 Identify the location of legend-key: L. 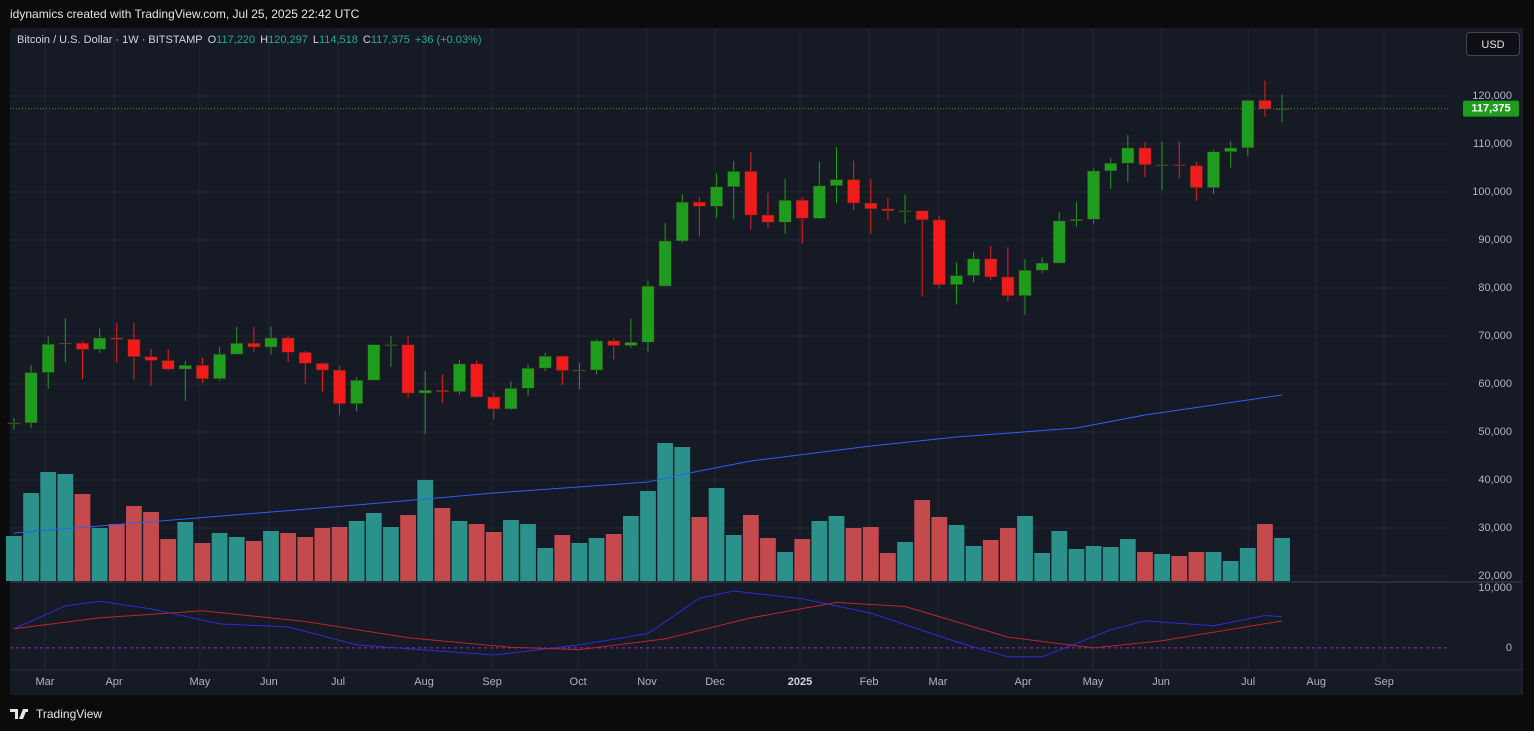
(315, 40).